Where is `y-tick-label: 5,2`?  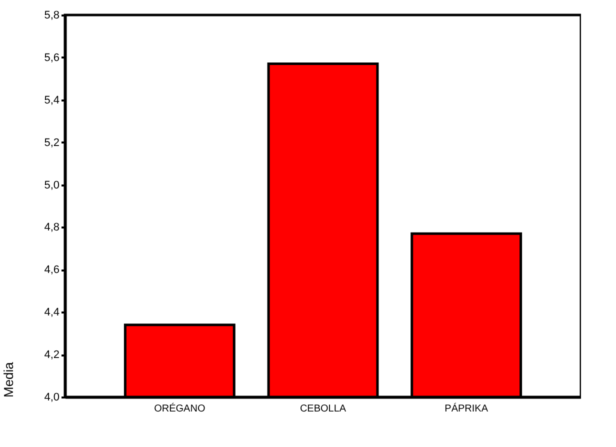 y-tick-label: 5,2 is located at coordinates (52, 142).